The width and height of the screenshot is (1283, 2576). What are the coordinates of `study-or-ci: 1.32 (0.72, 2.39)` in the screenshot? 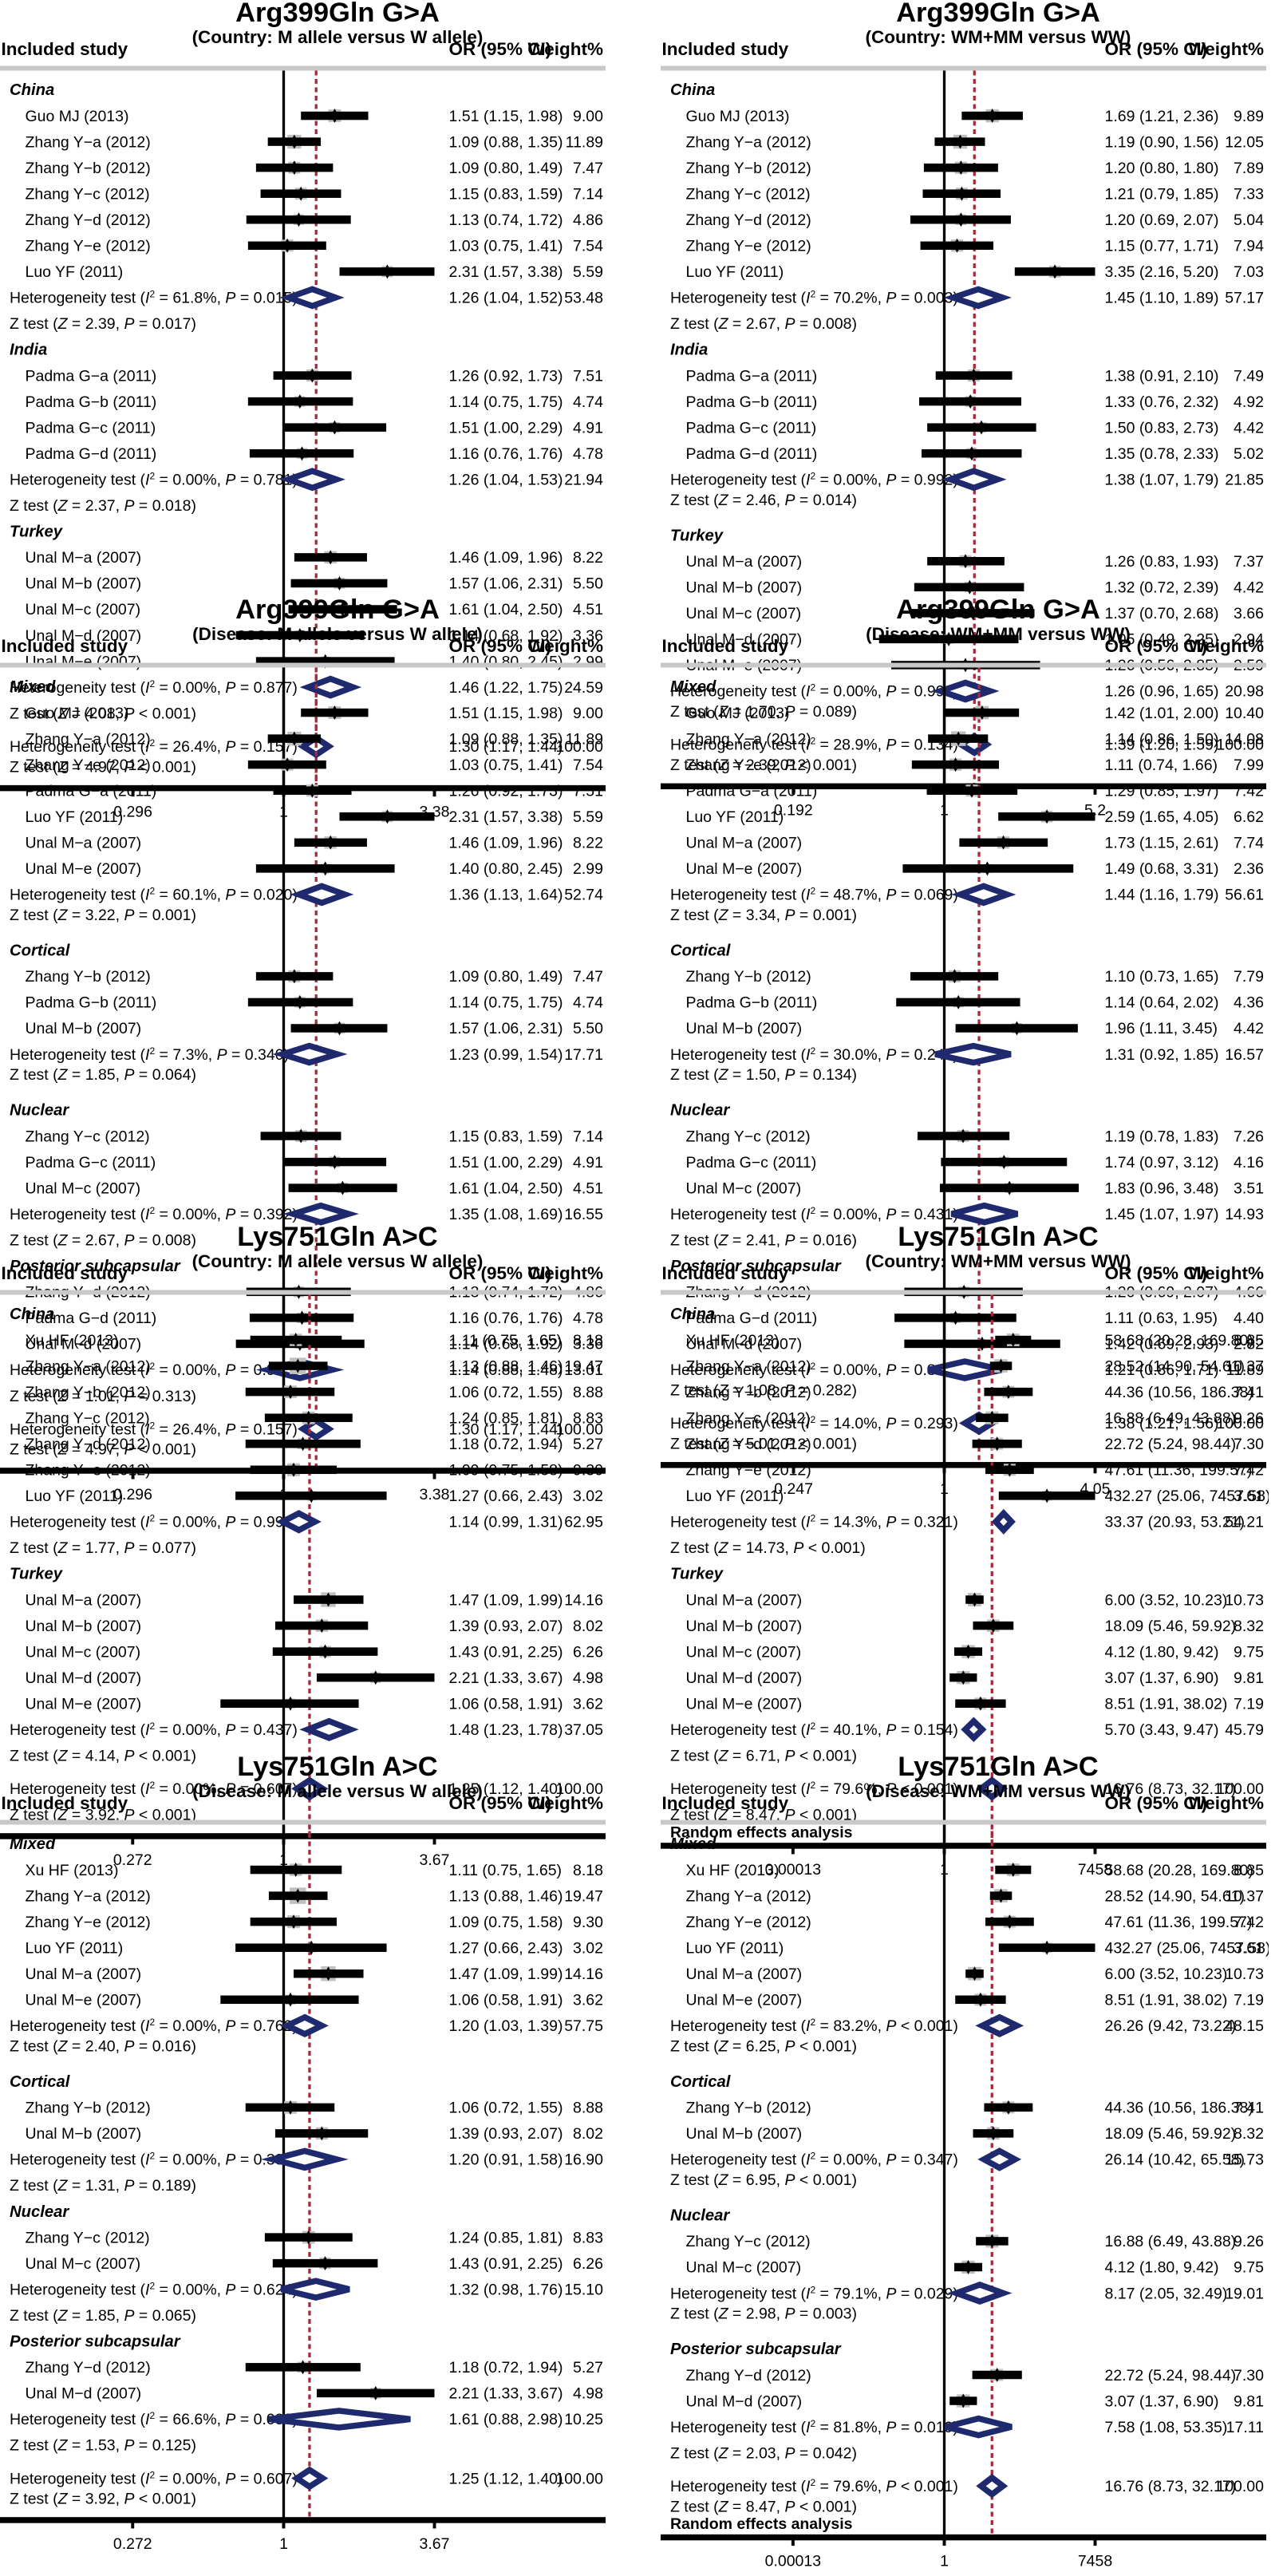 It's located at (1161, 588).